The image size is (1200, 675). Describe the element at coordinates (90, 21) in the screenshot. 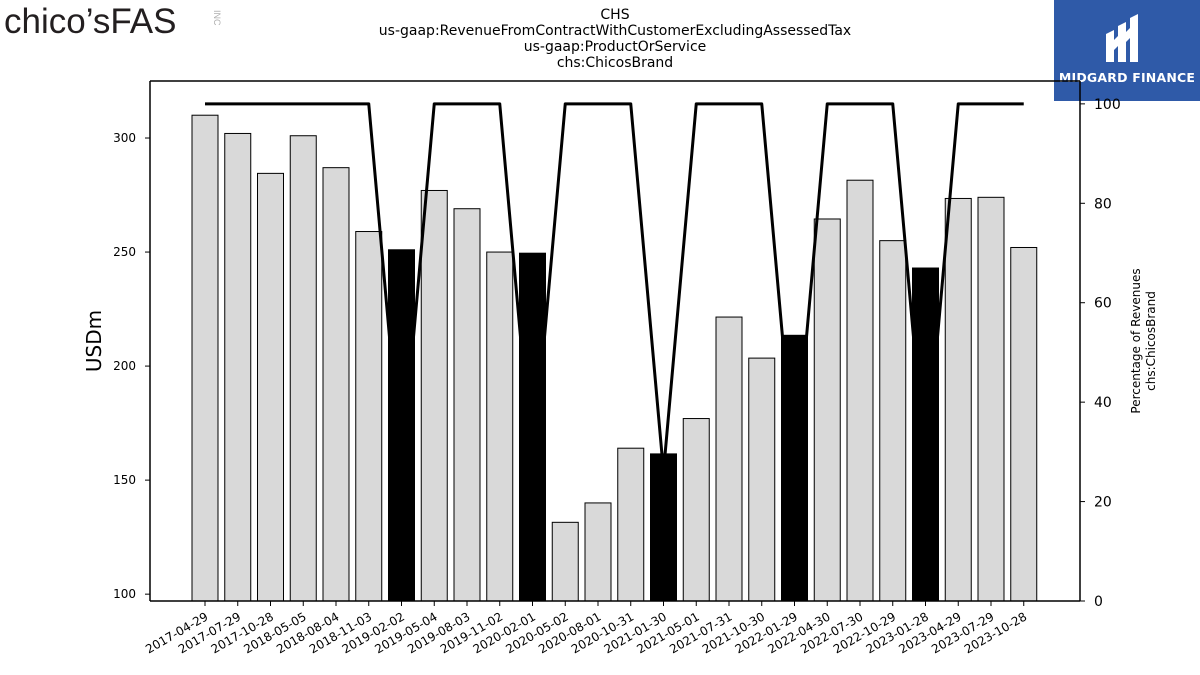

I see `logo-wordmark: chico’sFAS` at that location.